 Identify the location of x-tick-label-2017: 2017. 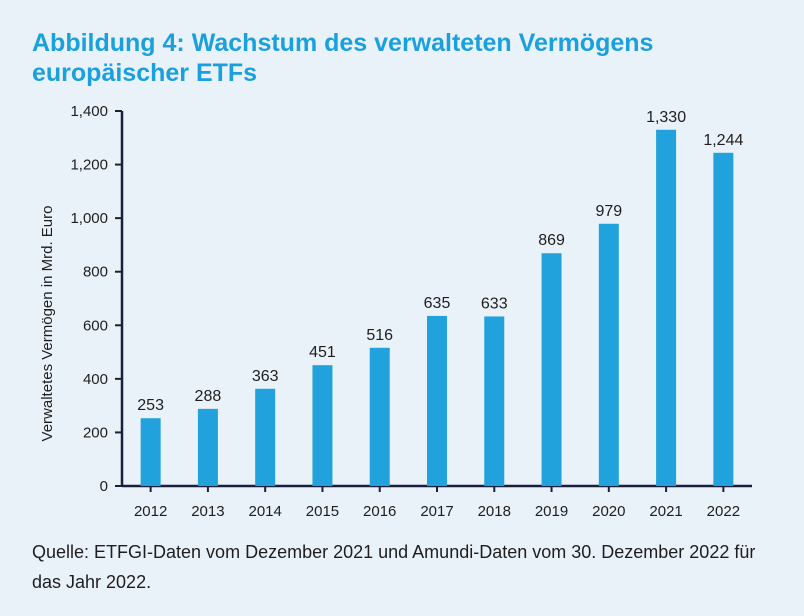
(436, 511).